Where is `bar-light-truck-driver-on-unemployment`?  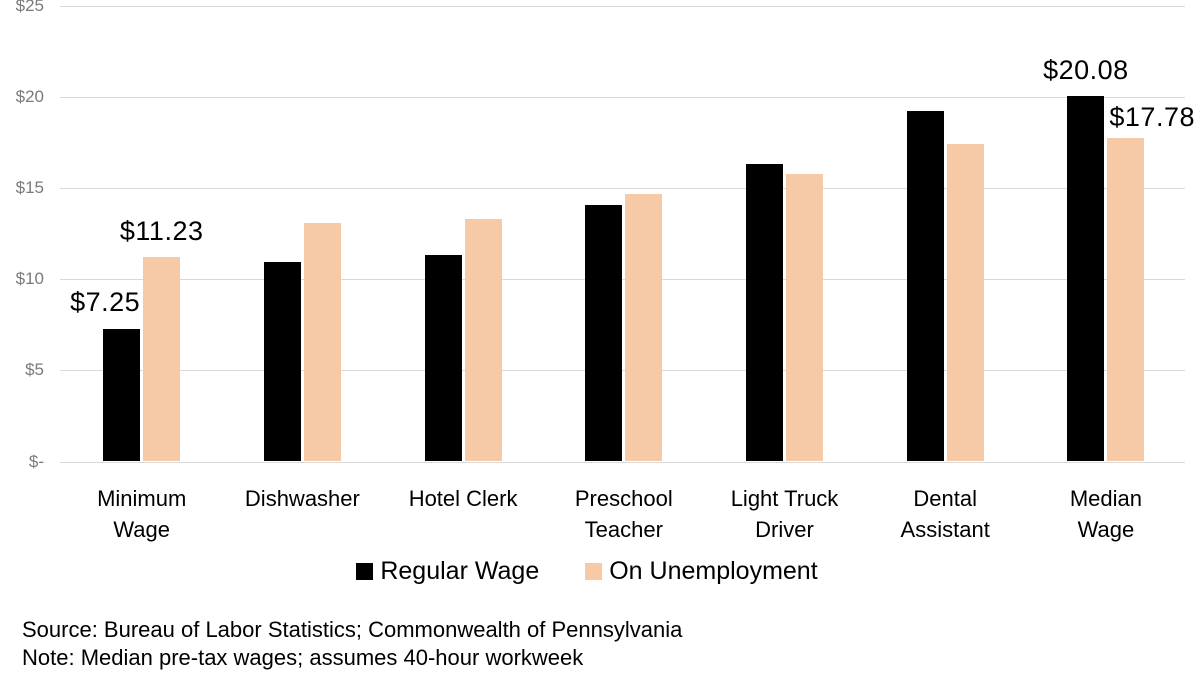
bar-light-truck-driver-on-unemployment is located at coordinates (804, 317).